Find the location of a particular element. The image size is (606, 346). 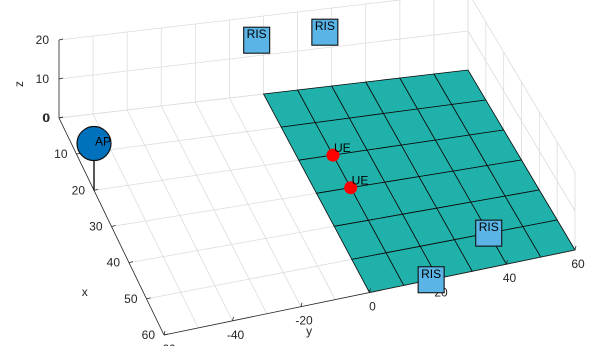

x-tick-label: 0 is located at coordinates (46, 118).